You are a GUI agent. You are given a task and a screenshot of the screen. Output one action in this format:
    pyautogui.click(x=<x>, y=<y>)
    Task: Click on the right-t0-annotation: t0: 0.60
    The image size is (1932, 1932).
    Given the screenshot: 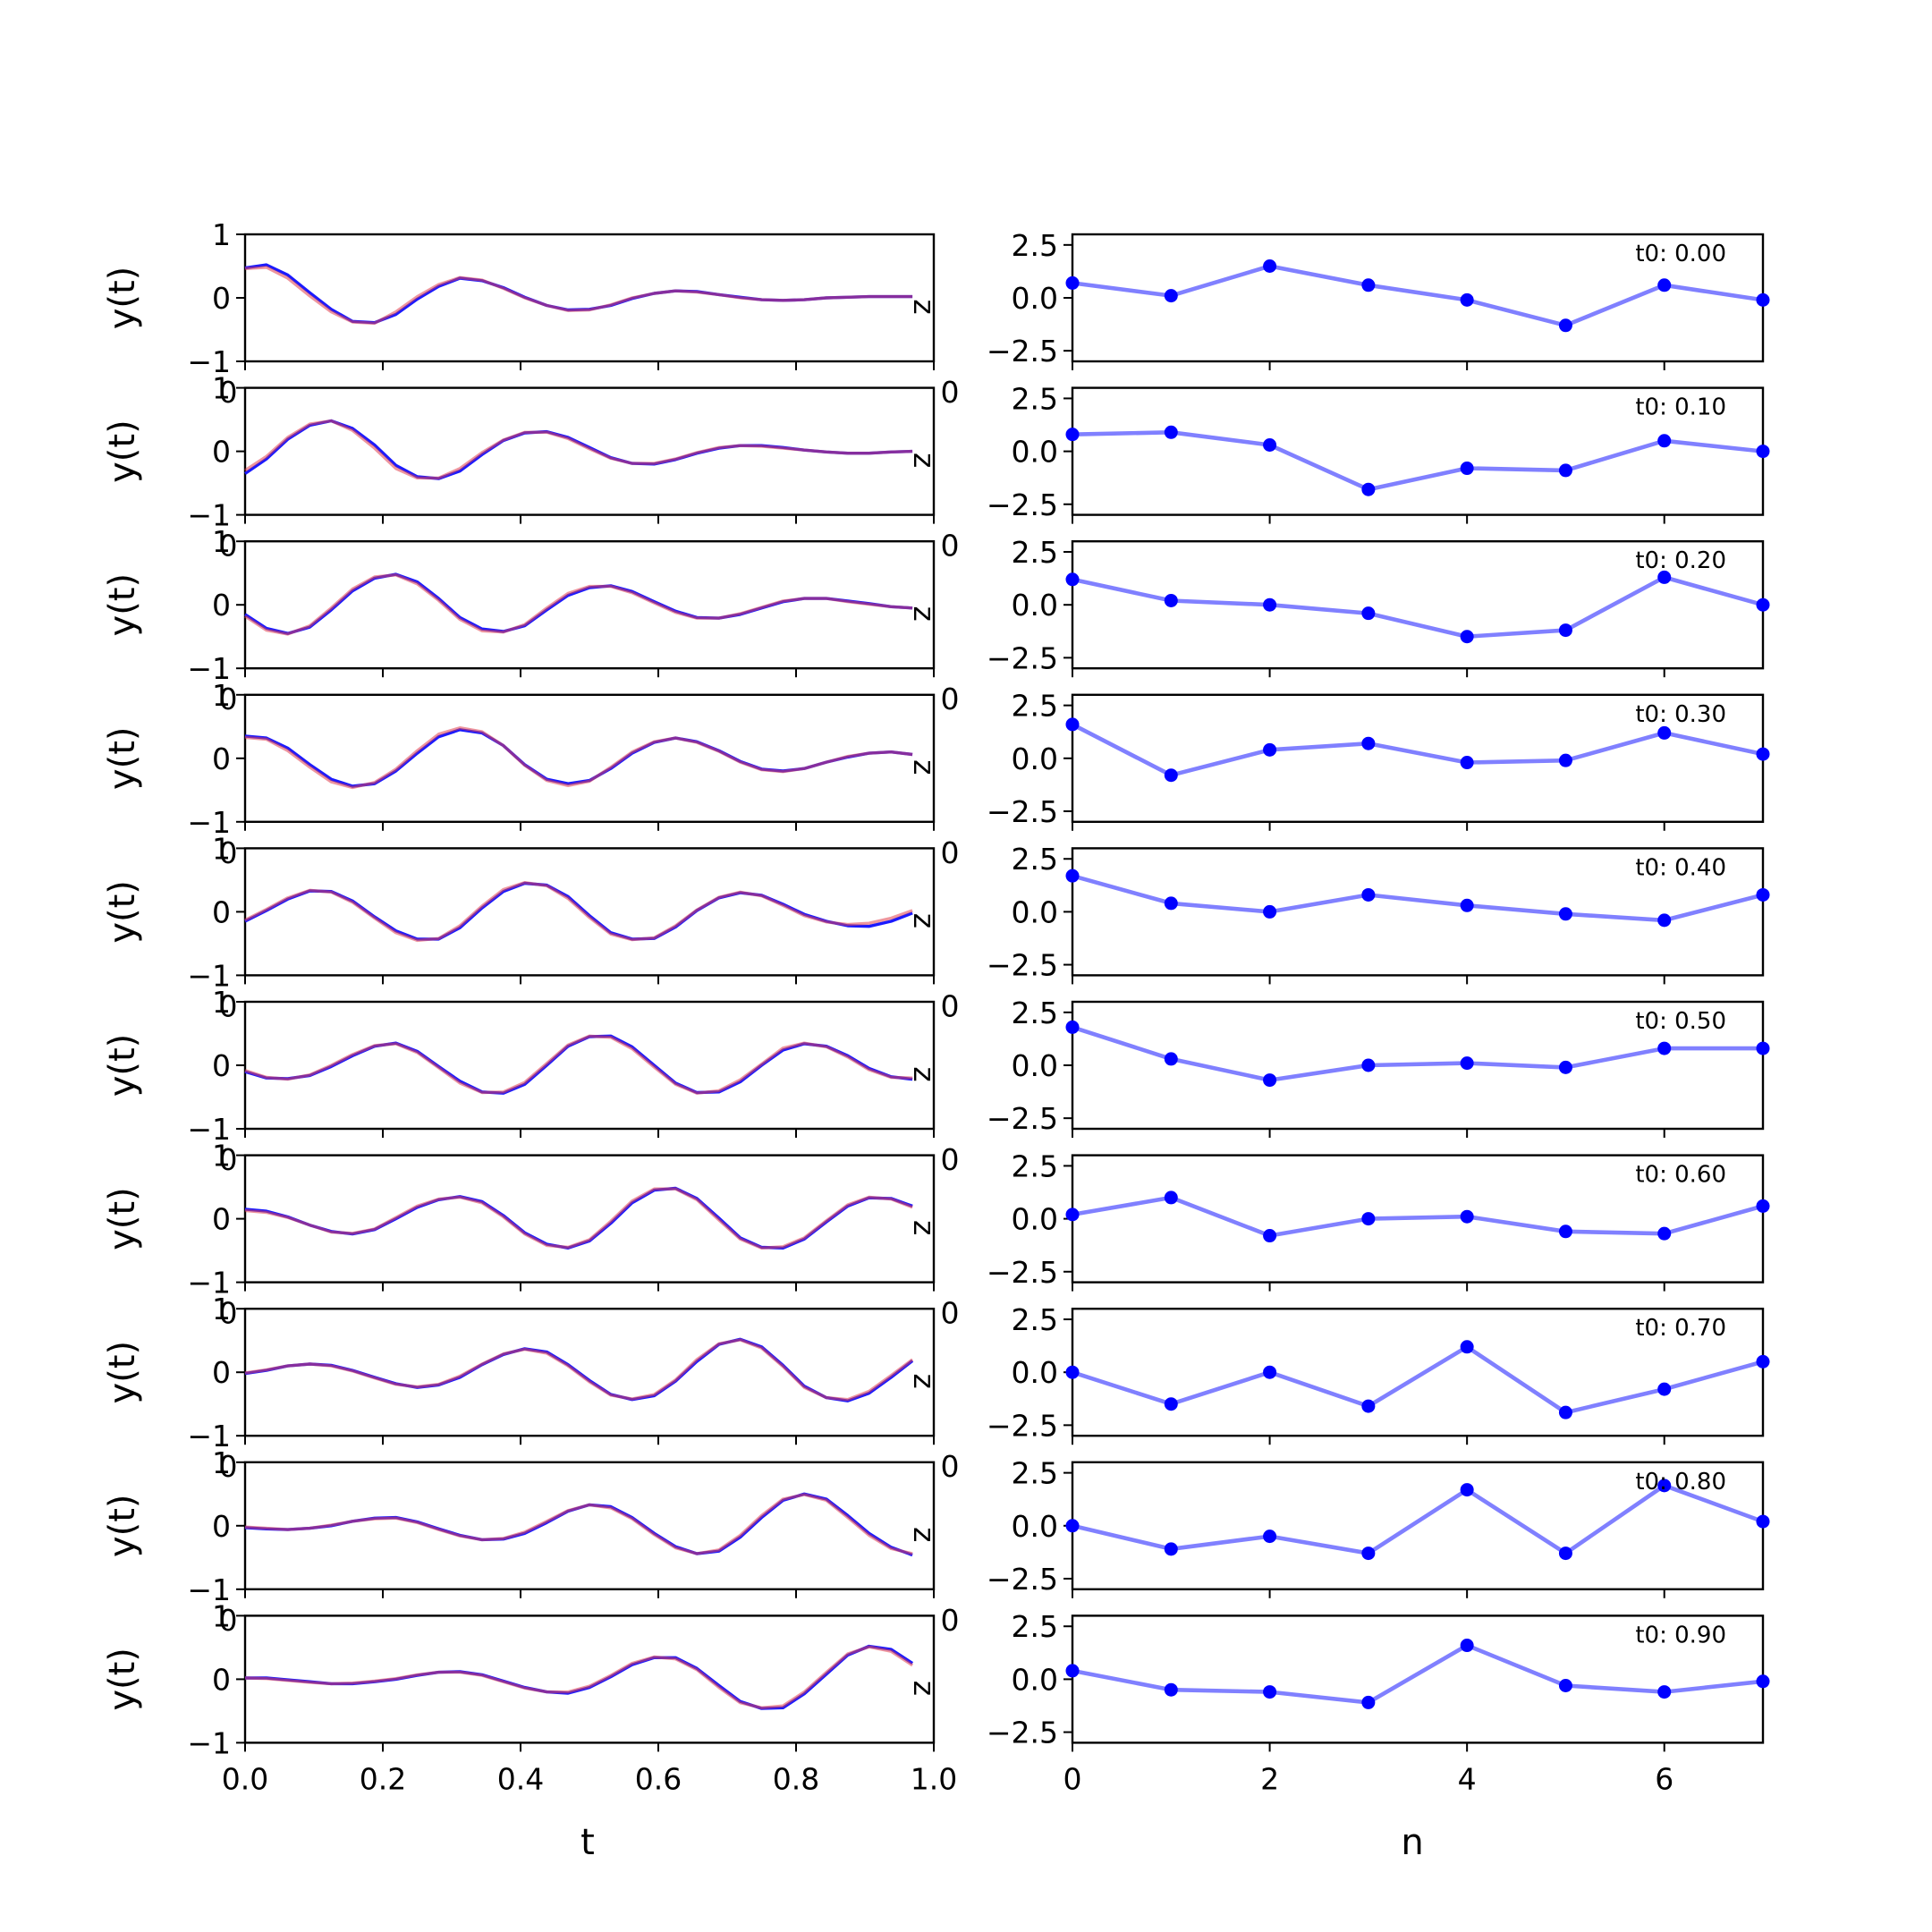 What is the action you would take?
    pyautogui.click(x=1680, y=1175)
    